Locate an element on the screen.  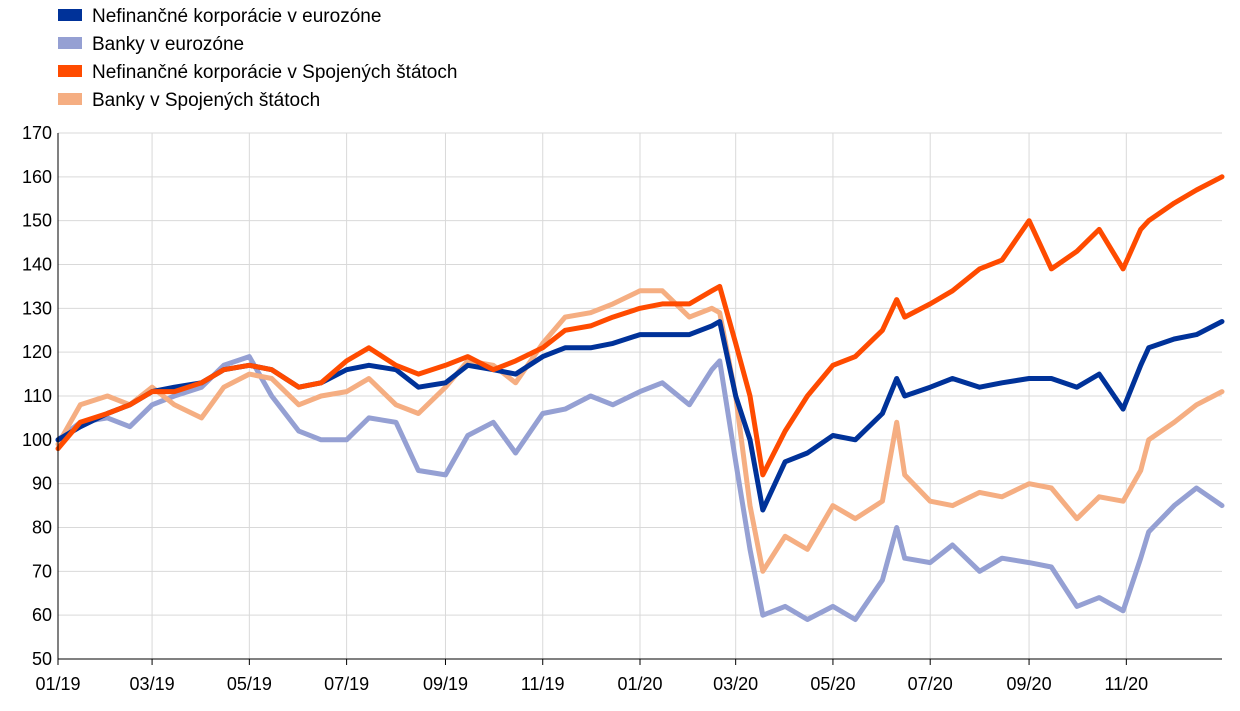
x-tick-label: 09/19 is located at coordinates (445, 684).